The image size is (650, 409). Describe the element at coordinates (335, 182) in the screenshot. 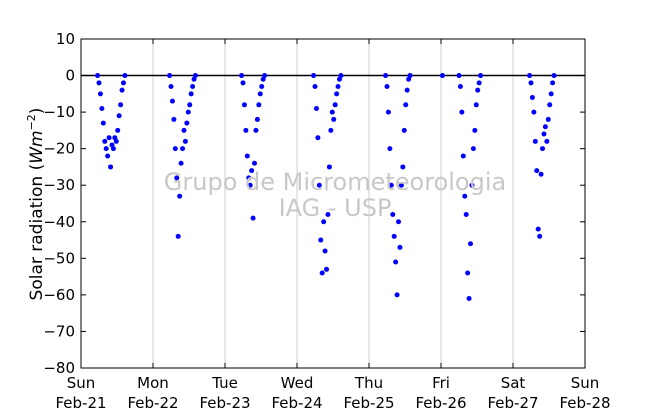

I see `watermark-line1: Grupo de Micrometeorologia` at that location.